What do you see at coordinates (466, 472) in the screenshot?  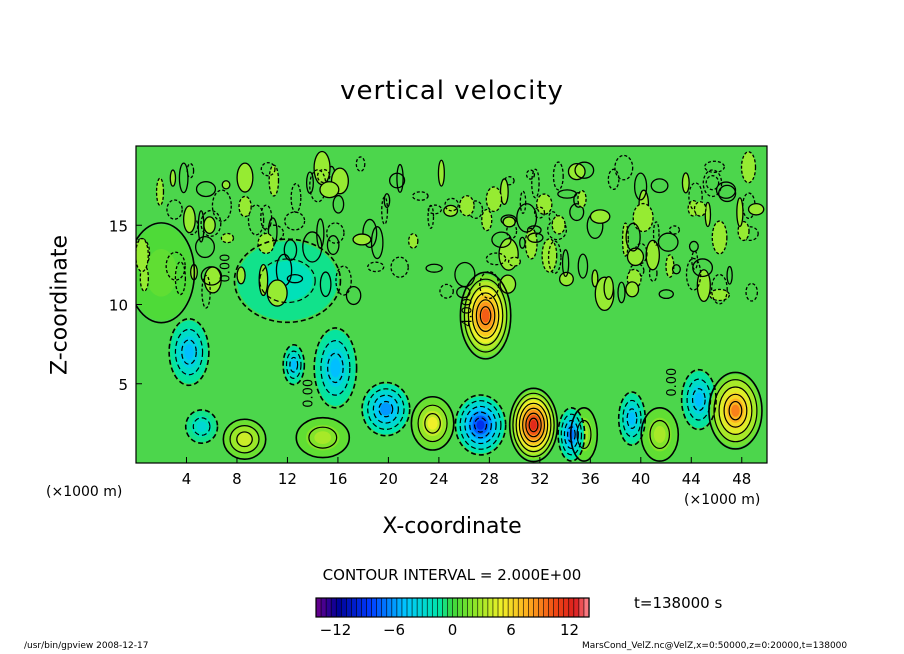 I see `x-axis-ticks: 4 8 12 16 20 24 28 32 36 40 44 48` at bounding box center [466, 472].